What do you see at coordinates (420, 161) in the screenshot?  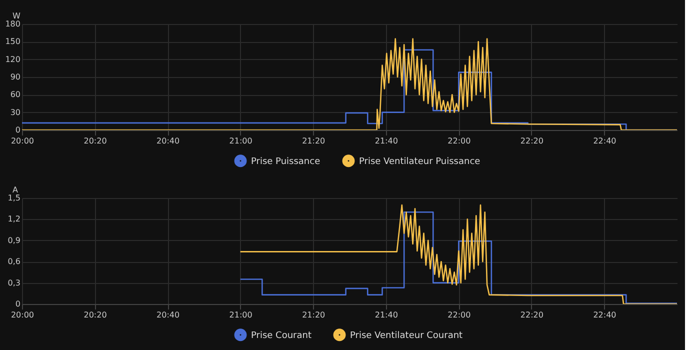 I see `legend-label: Prise Ventilateur Puissance` at bounding box center [420, 161].